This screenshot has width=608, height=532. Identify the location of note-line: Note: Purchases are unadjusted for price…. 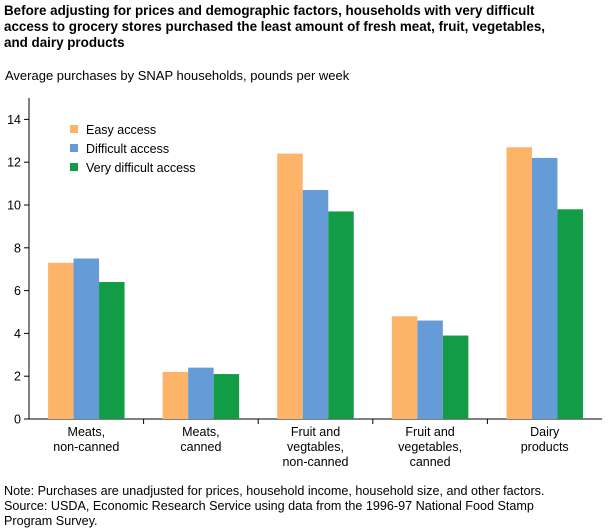
(274, 491).